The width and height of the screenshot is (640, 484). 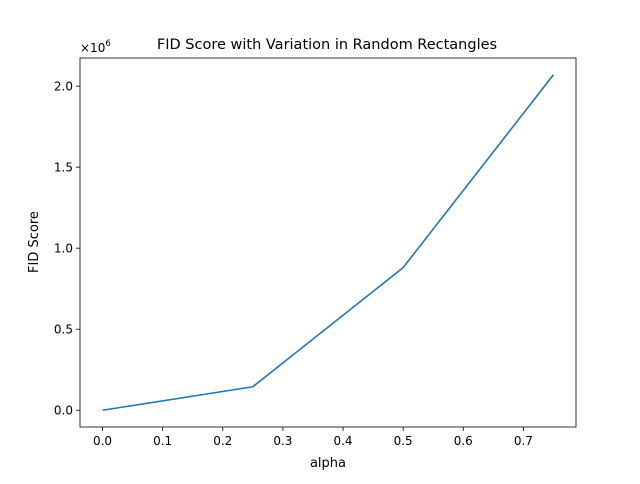 I want to click on y-tick-label: 0.0, so click(x=63, y=411).